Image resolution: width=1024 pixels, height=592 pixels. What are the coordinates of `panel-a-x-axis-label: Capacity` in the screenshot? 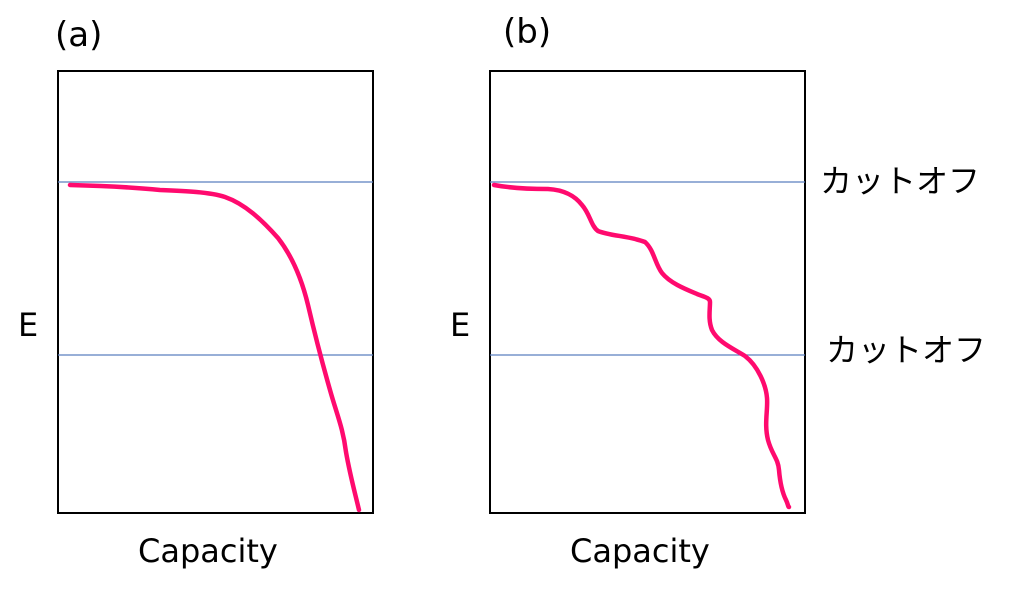 It's located at (208, 551).